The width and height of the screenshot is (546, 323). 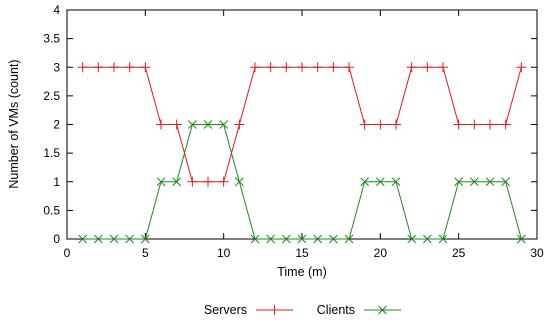 What do you see at coordinates (51, 153) in the screenshot?
I see `y-tick-label: 1.5` at bounding box center [51, 153].